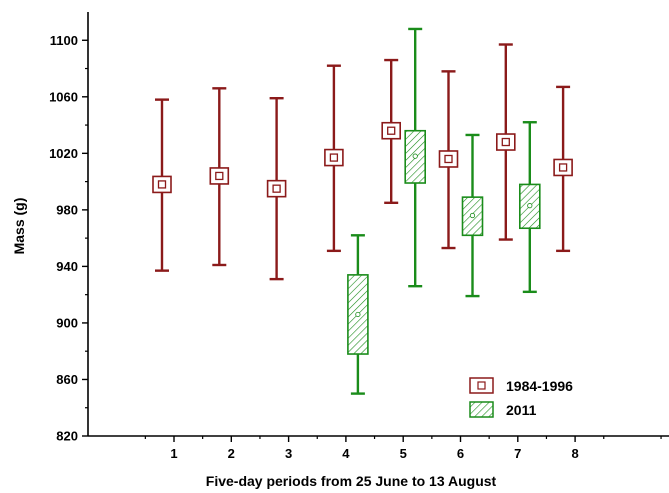 The height and width of the screenshot is (493, 669). I want to click on x-tick-label: 4, so click(346, 453).